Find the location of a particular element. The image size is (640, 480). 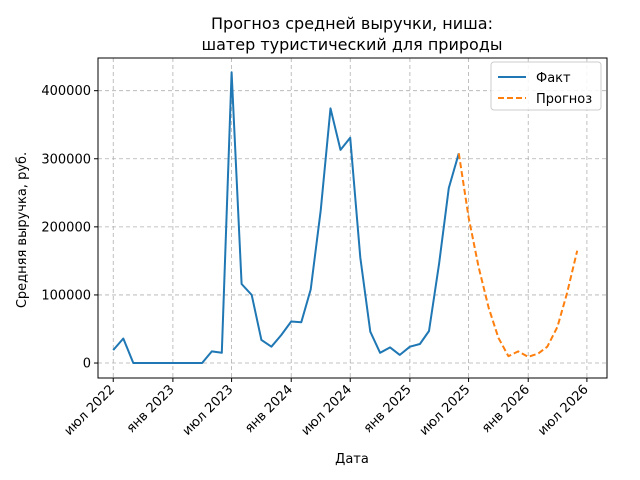

legend-label-forecast: Прогноз is located at coordinates (564, 99).